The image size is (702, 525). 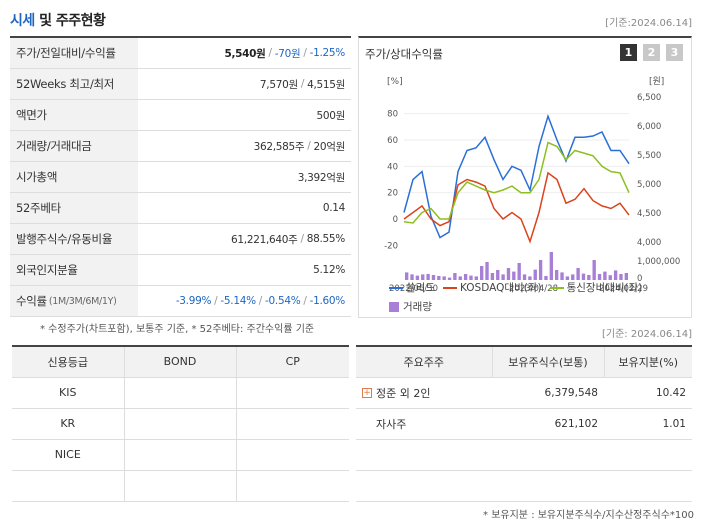 What do you see at coordinates (321, 177) in the screenshot?
I see `market-cap: 3,392억원` at bounding box center [321, 177].